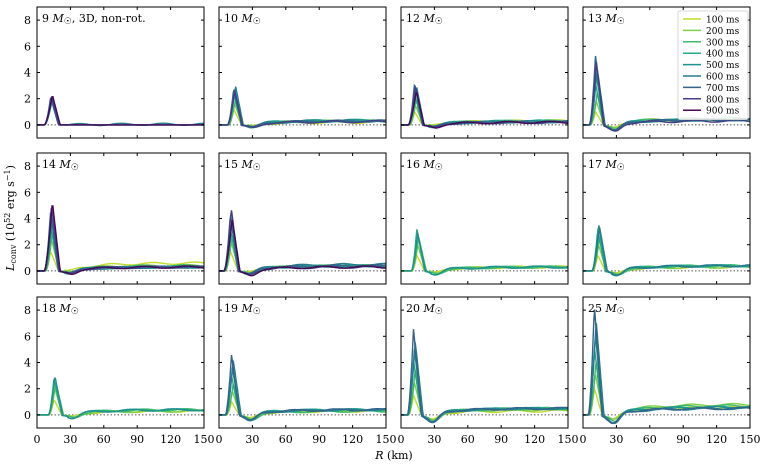  Describe the element at coordinates (723, 66) in the screenshot. I see `legend-label: 500 ms` at that location.